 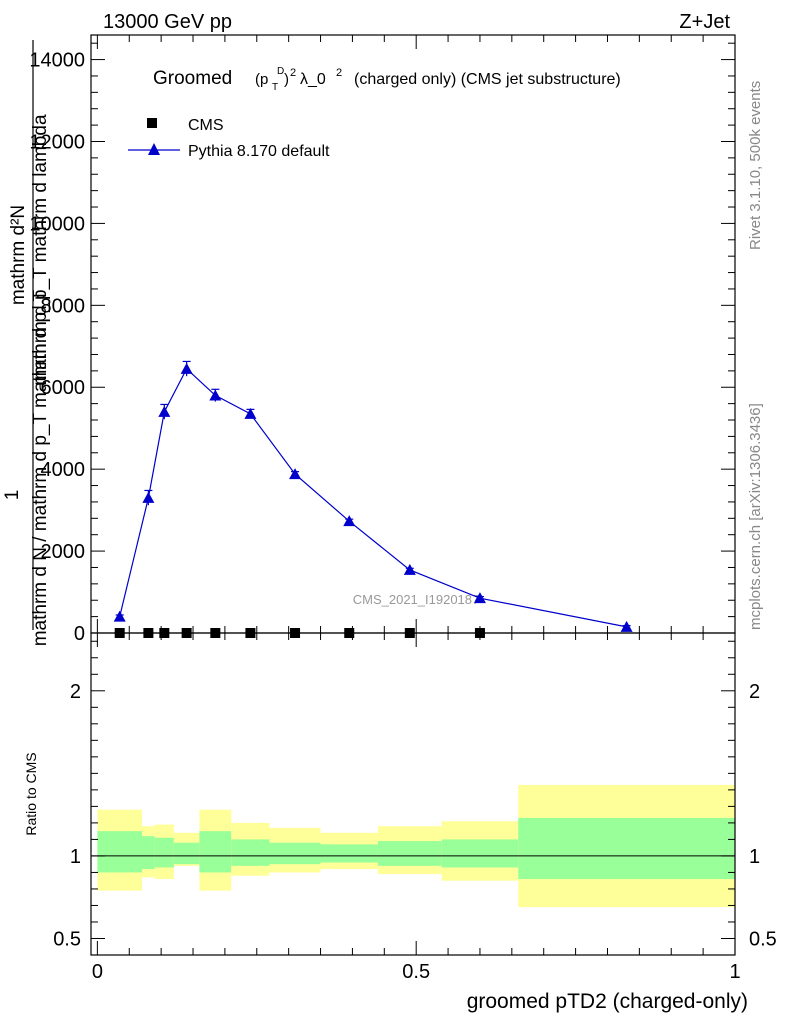 What do you see at coordinates (259, 151) in the screenshot?
I see `legend-pythia-label: Pythia 8.170 default` at bounding box center [259, 151].